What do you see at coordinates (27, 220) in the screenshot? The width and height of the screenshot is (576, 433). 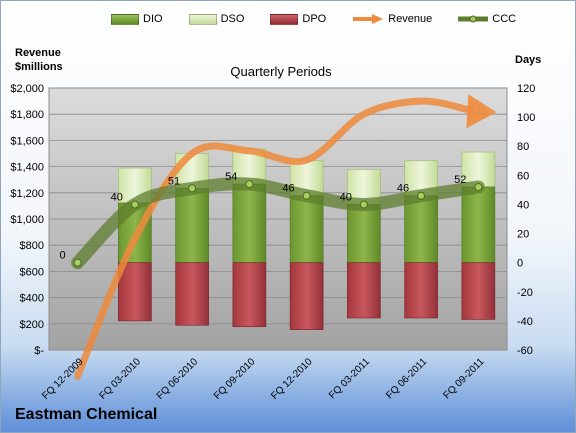 I see `y-left-tick-label: $1,000` at bounding box center [27, 220].